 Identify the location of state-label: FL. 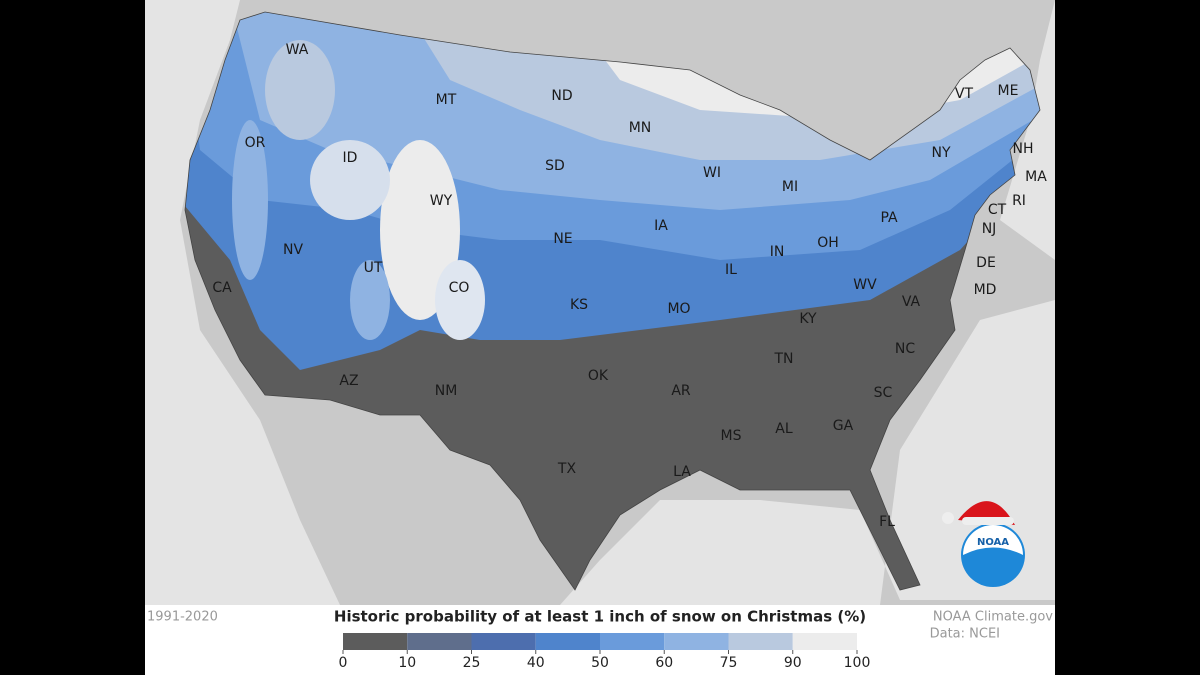
(887, 522).